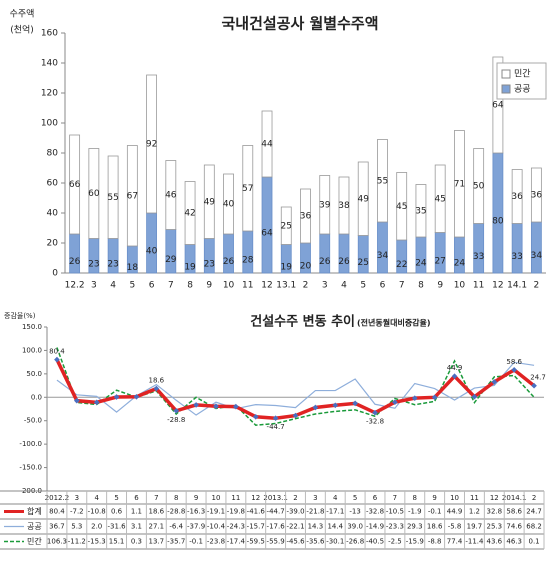  I want to click on table-cell: -11.2, so click(77, 542).